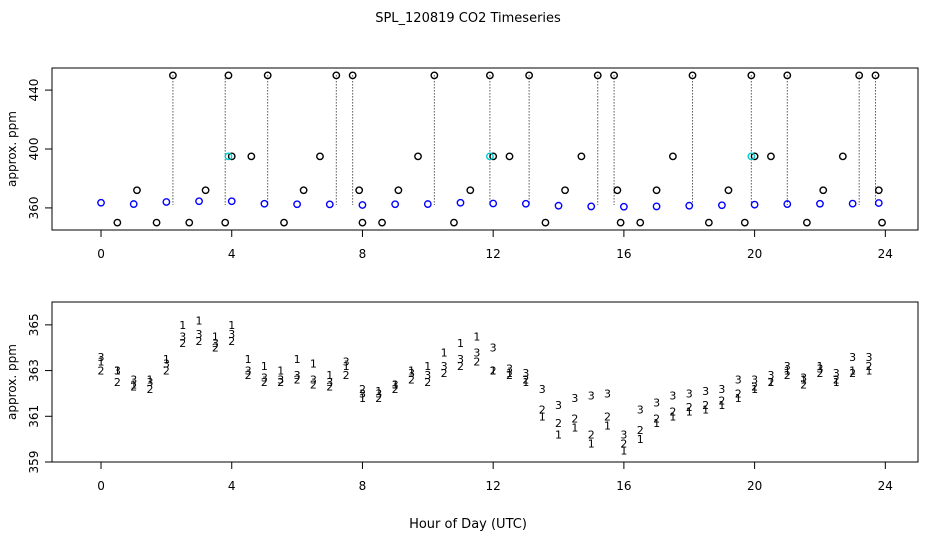 Image resolution: width=936 pixels, height=540 pixels. I want to click on x-tick-label: 12, so click(493, 254).